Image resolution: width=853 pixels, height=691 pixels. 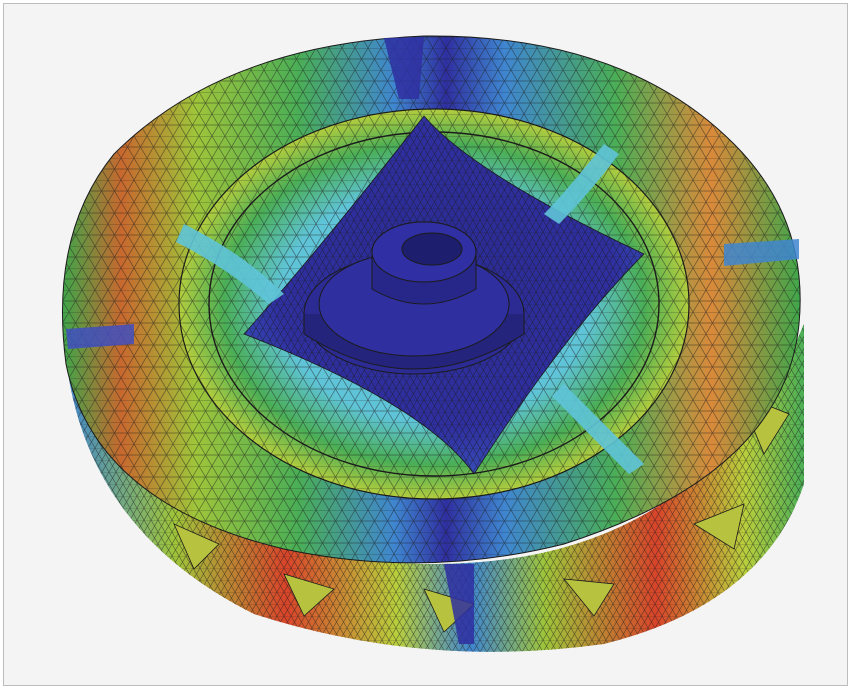 I want to click on hub, so click(x=414, y=298).